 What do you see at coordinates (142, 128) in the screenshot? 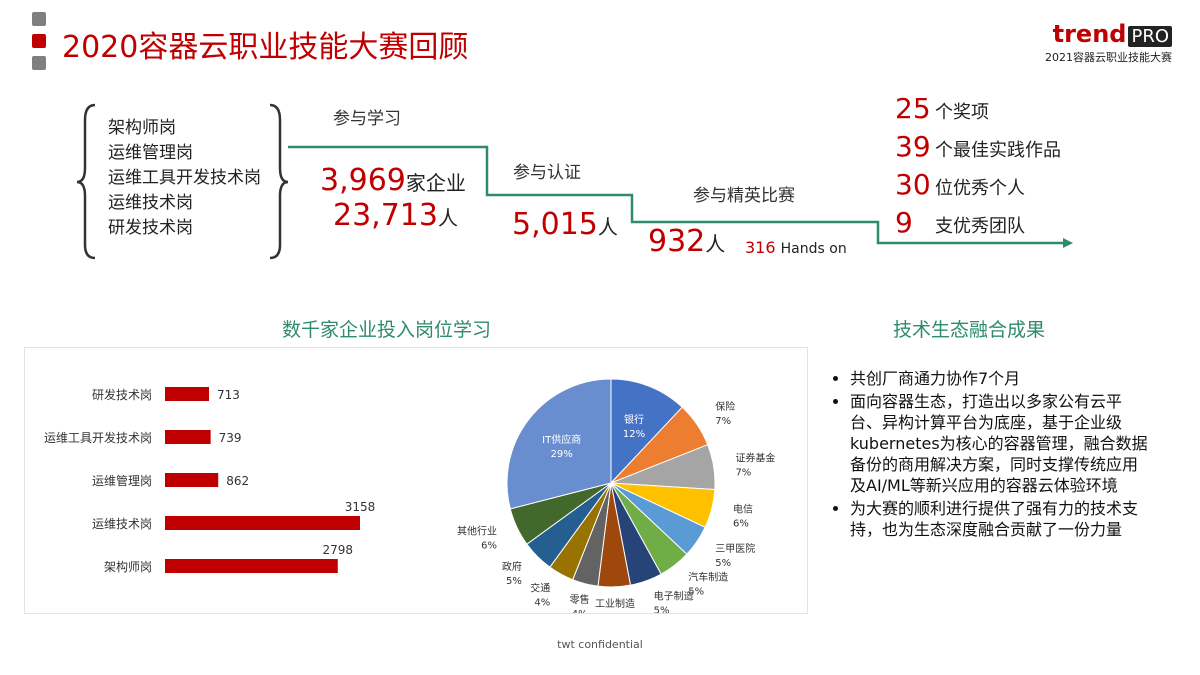
I see `role-item: 架构师岗` at bounding box center [142, 128].